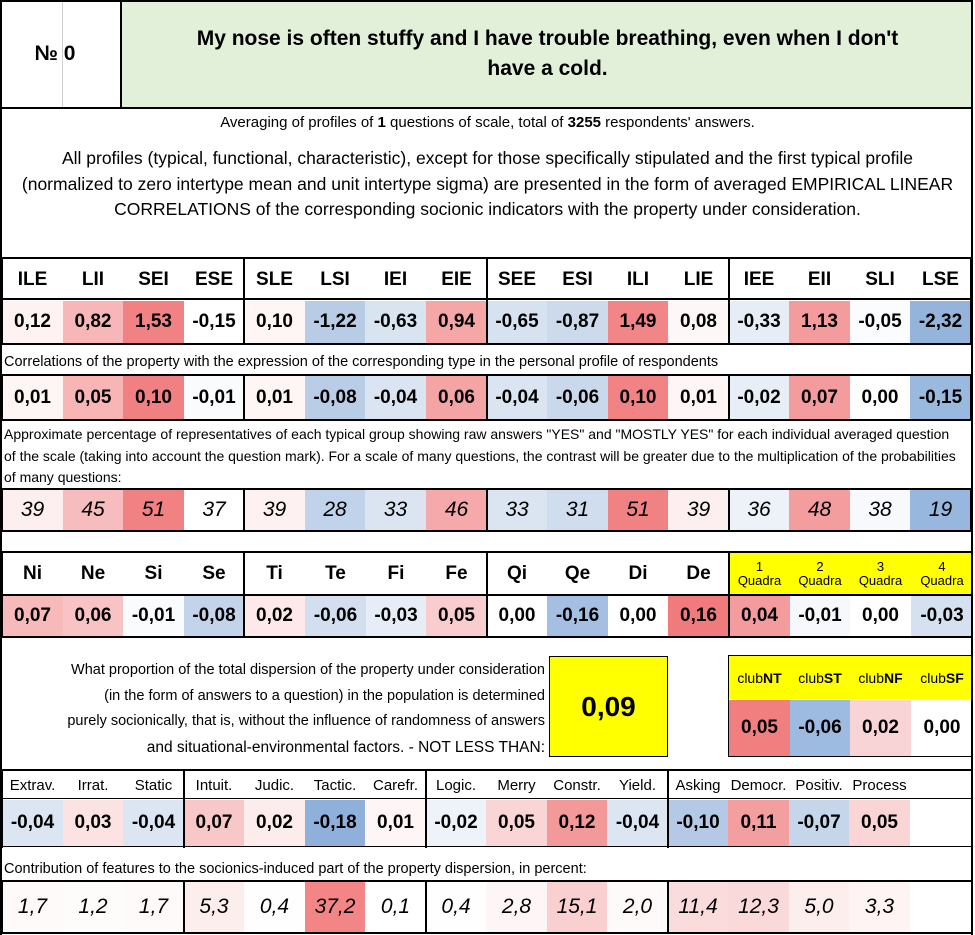 This screenshot has height=935, width=975. Describe the element at coordinates (395, 322) in the screenshot. I see `type-profile-iei: -0,63` at that location.